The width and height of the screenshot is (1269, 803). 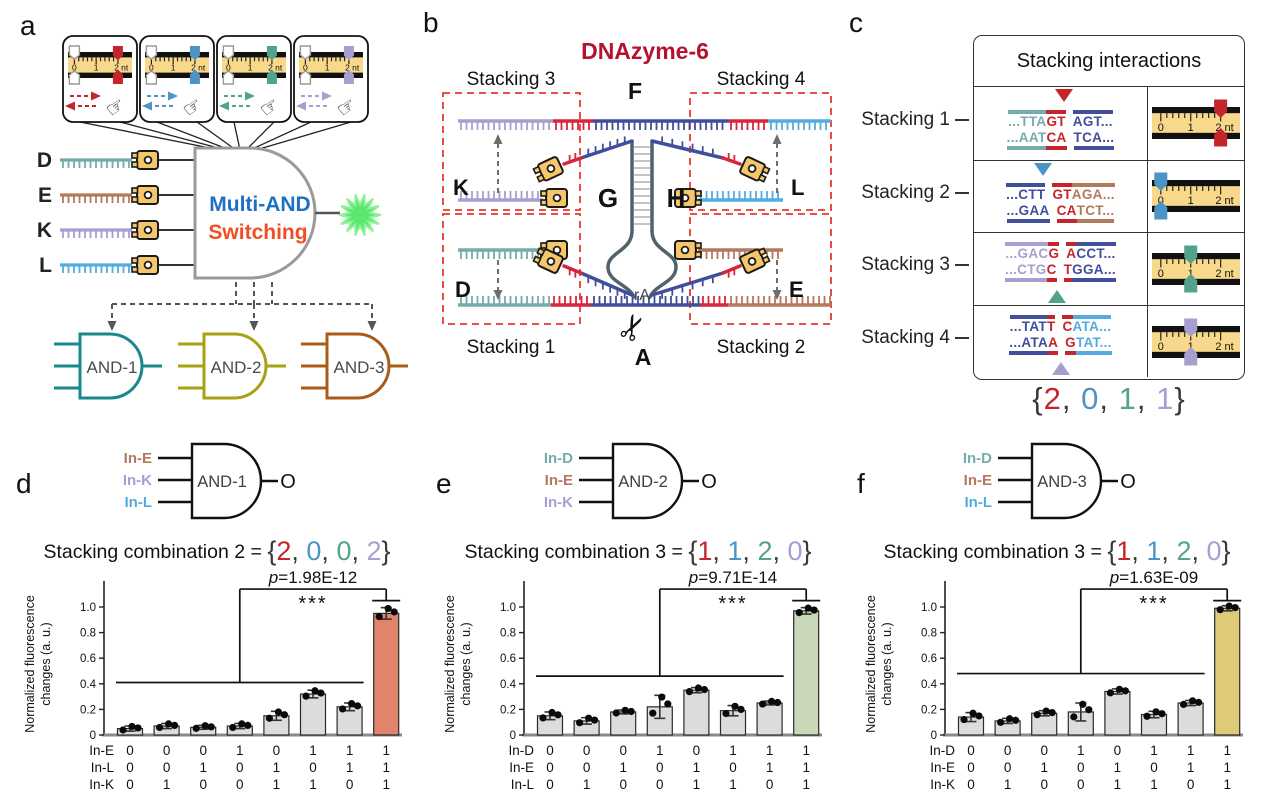 I want to click on svg-text: 2 nt, so click(x=198, y=68).